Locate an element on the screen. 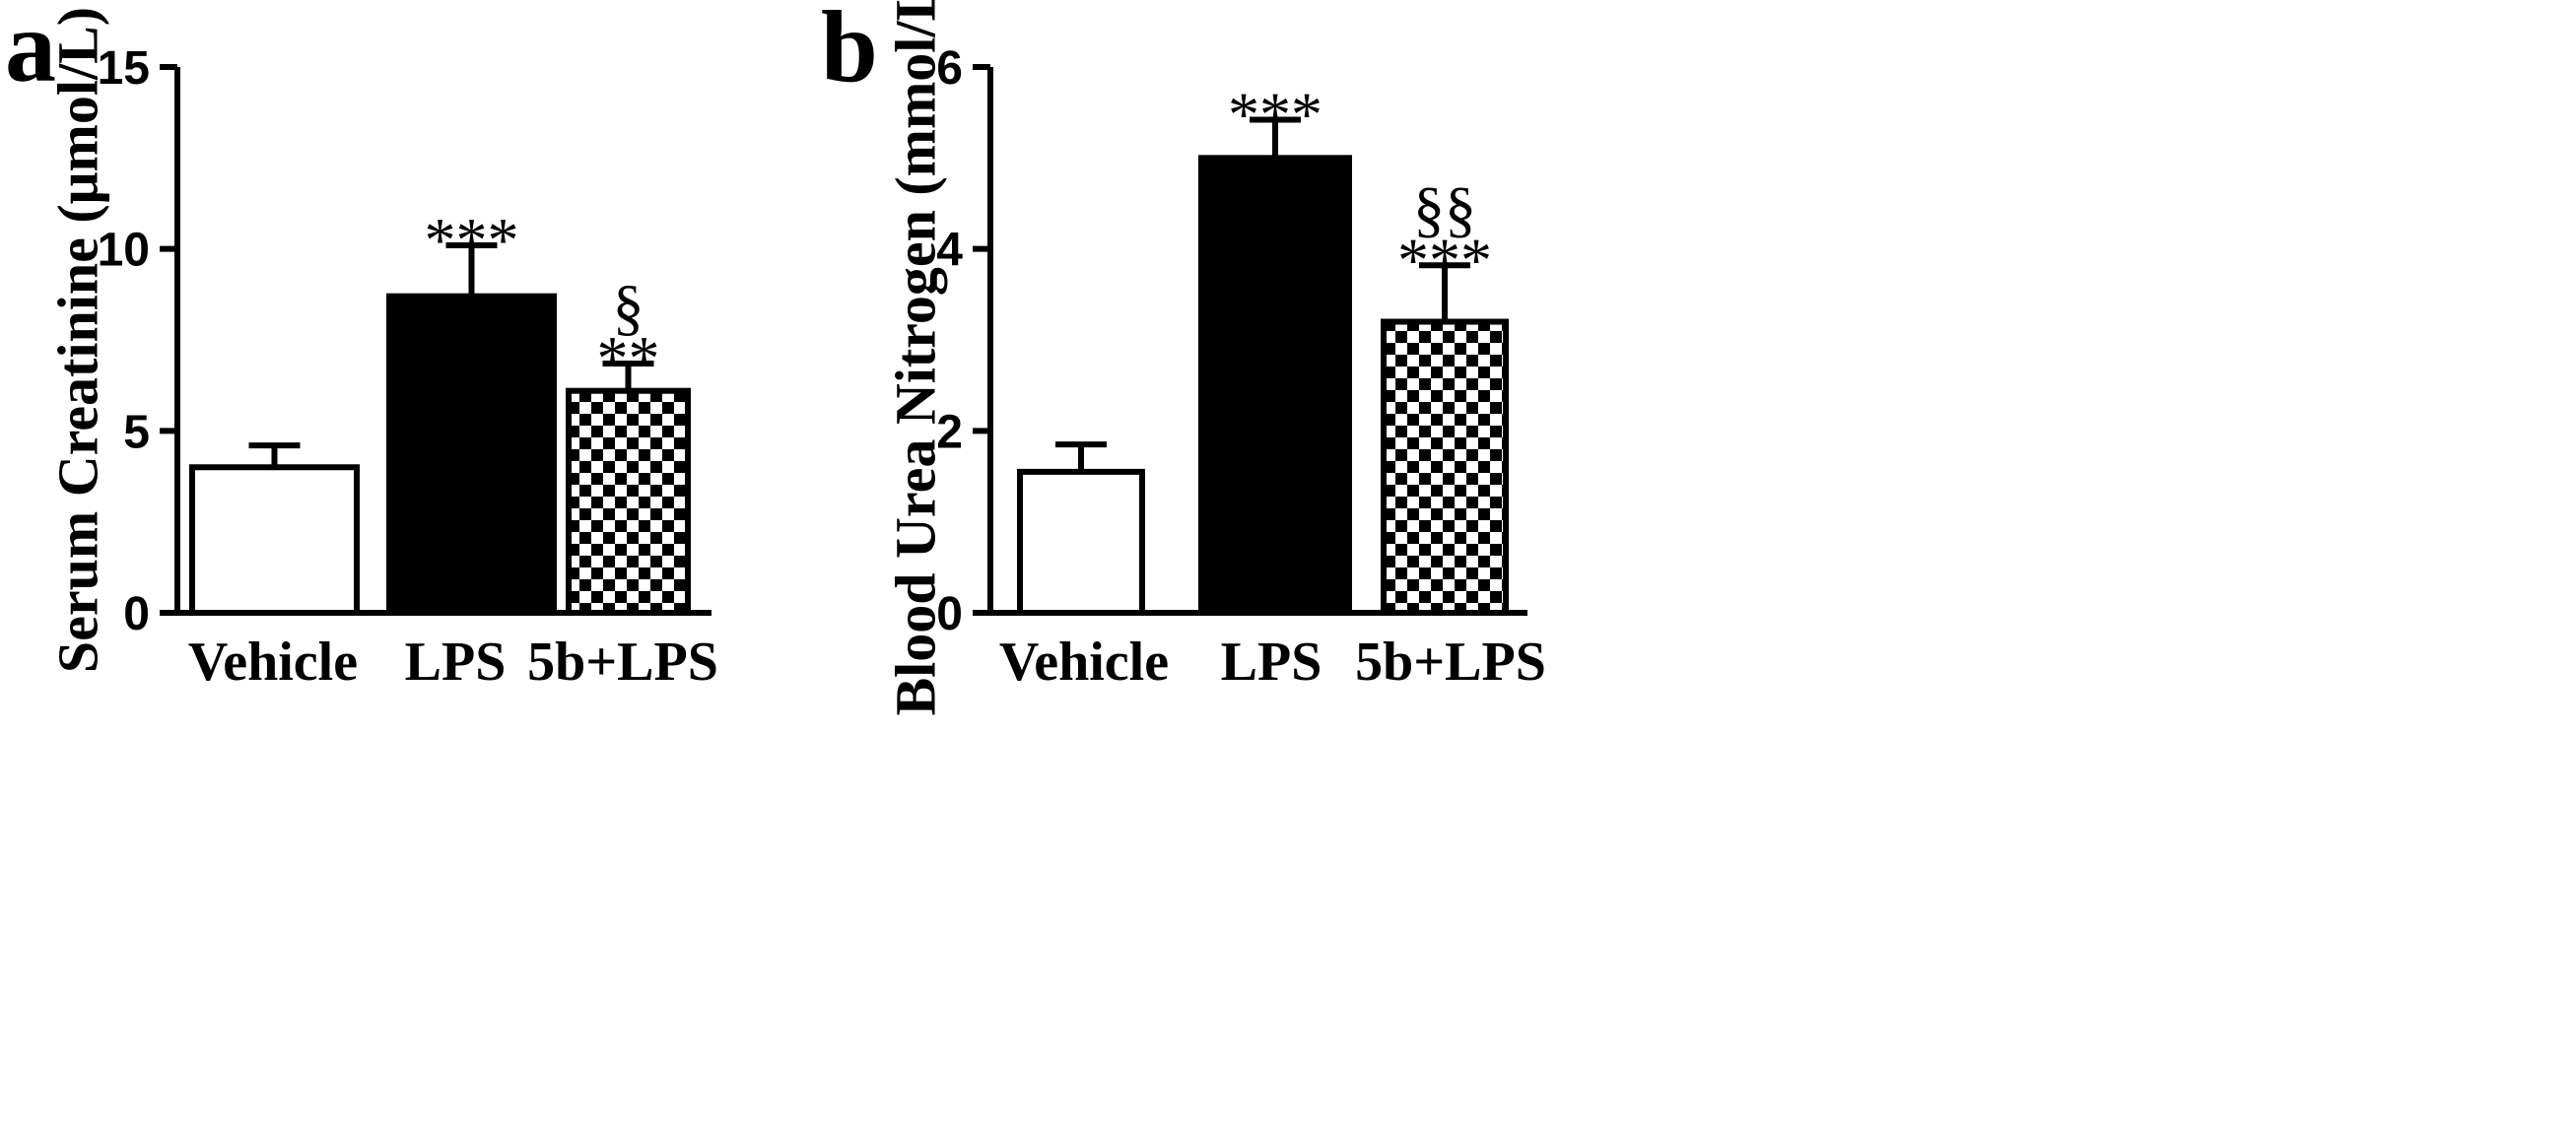  y-axis-label: Blood Urea Nitrogen (mmol/L) is located at coordinates (915, 358).